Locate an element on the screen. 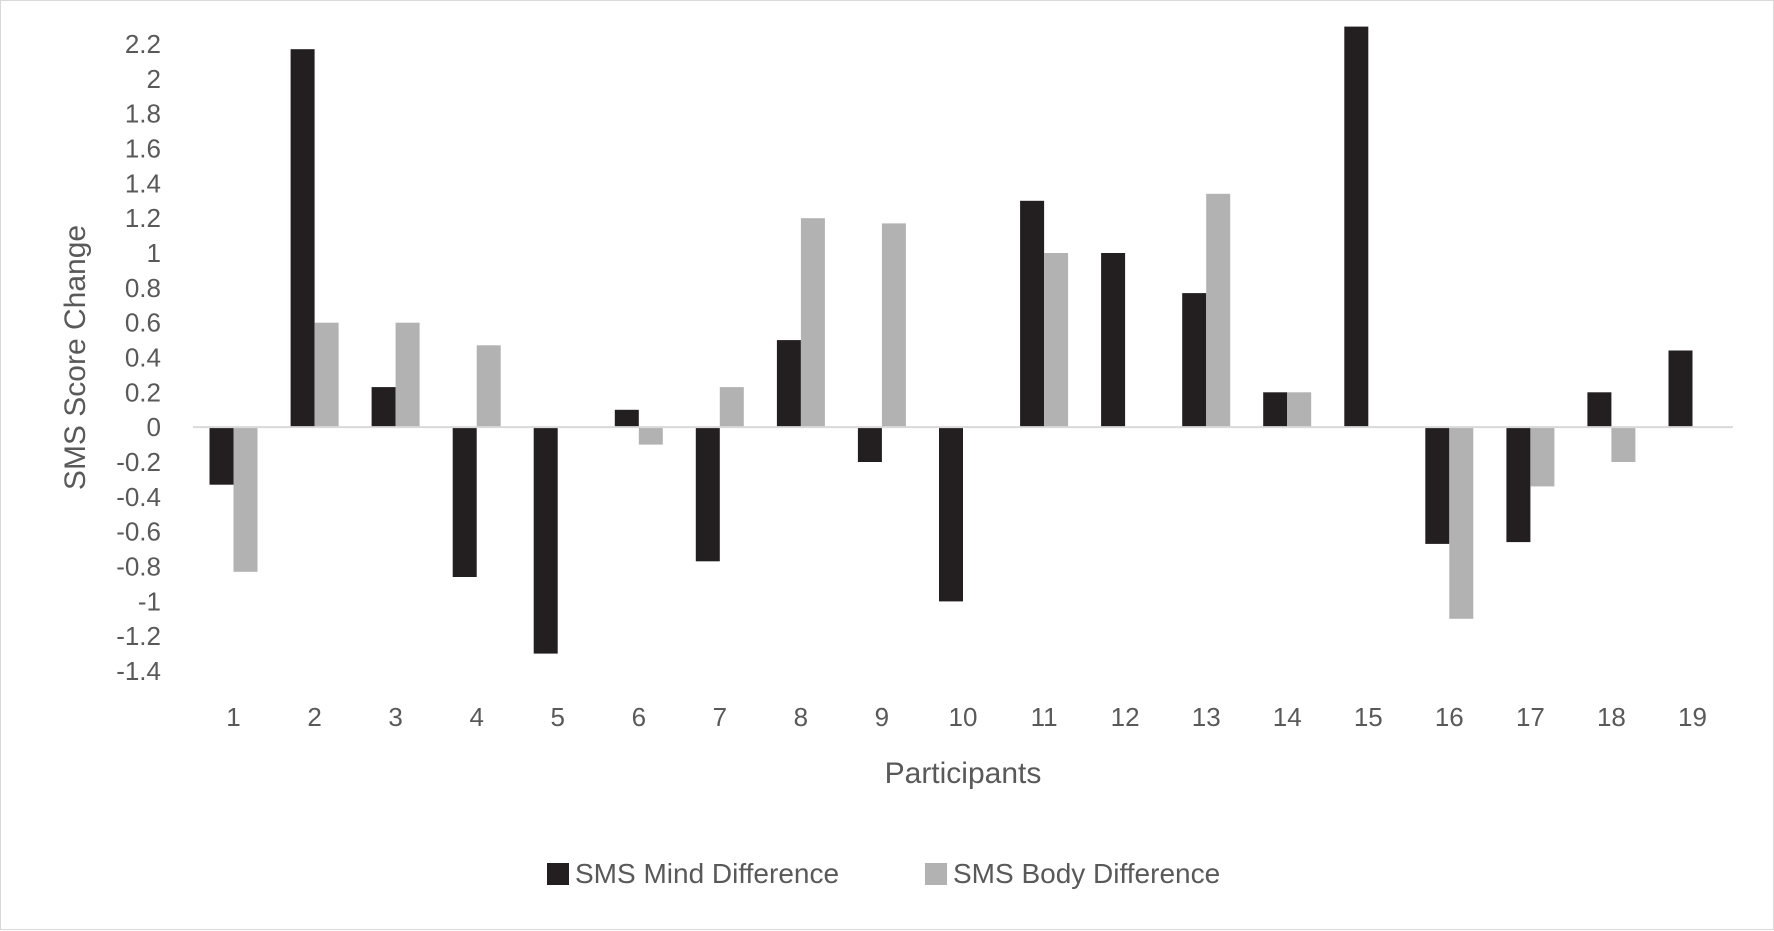  x-tick-label: 19 is located at coordinates (1692, 717).